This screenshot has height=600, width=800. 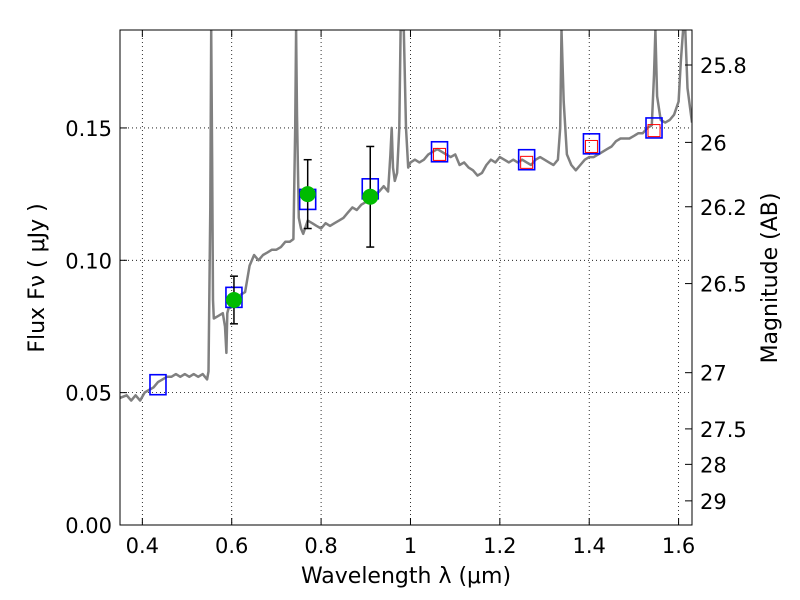 What do you see at coordinates (88, 526) in the screenshot?
I see `y-tick-label: 0.00` at bounding box center [88, 526].